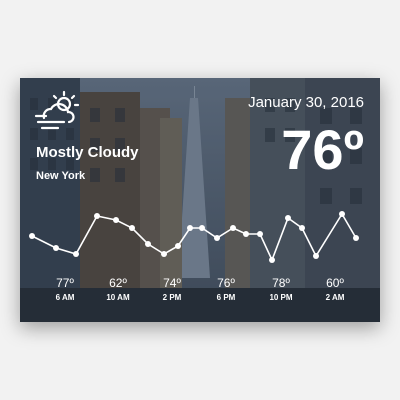  Describe the element at coordinates (335, 283) in the screenshot. I see `forecast-temp: 60º` at that location.